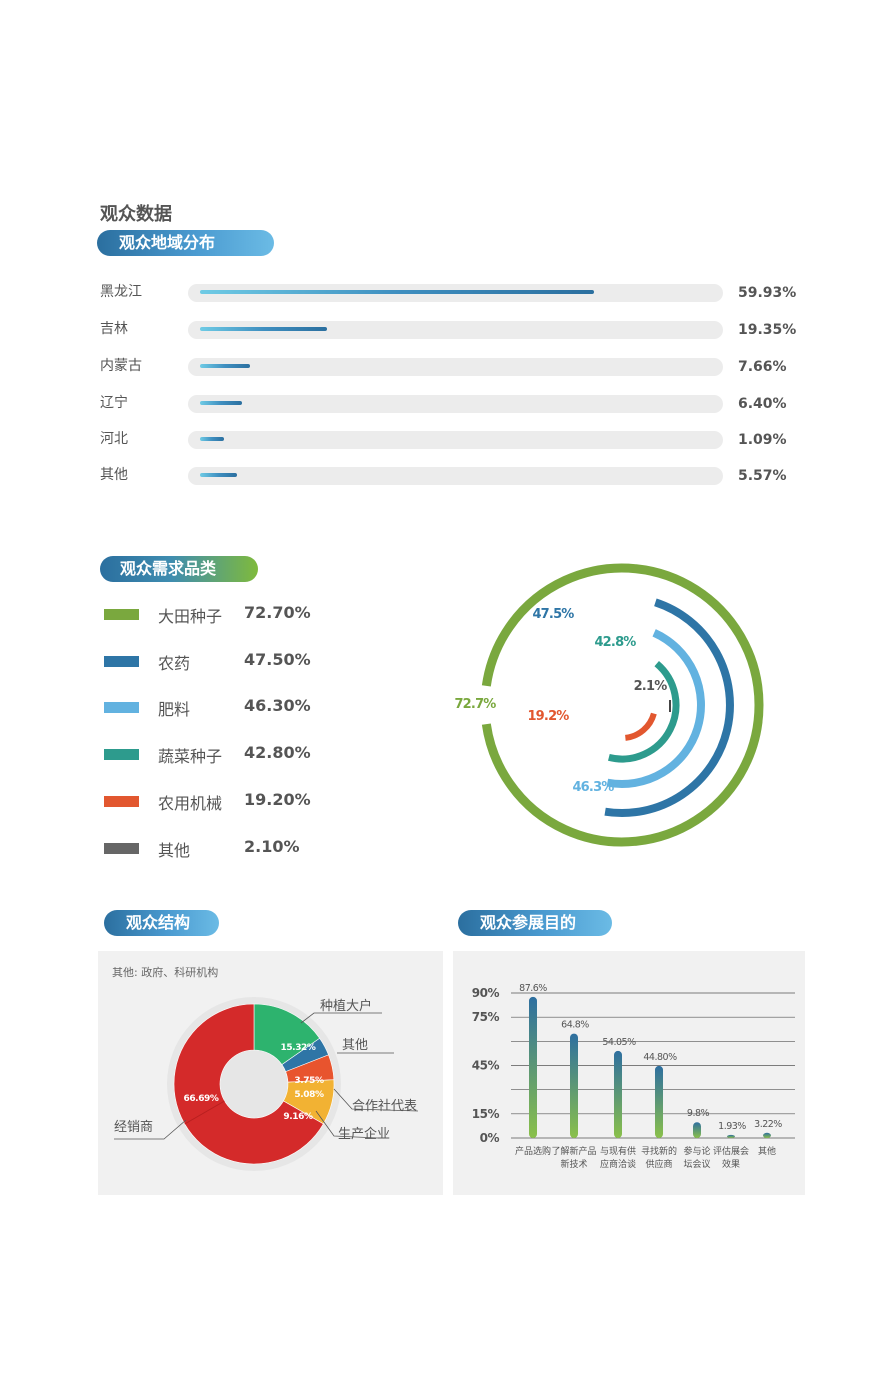 The width and height of the screenshot is (879, 1375). What do you see at coordinates (121, 292) in the screenshot?
I see `region-label: 黑龙江` at bounding box center [121, 292].